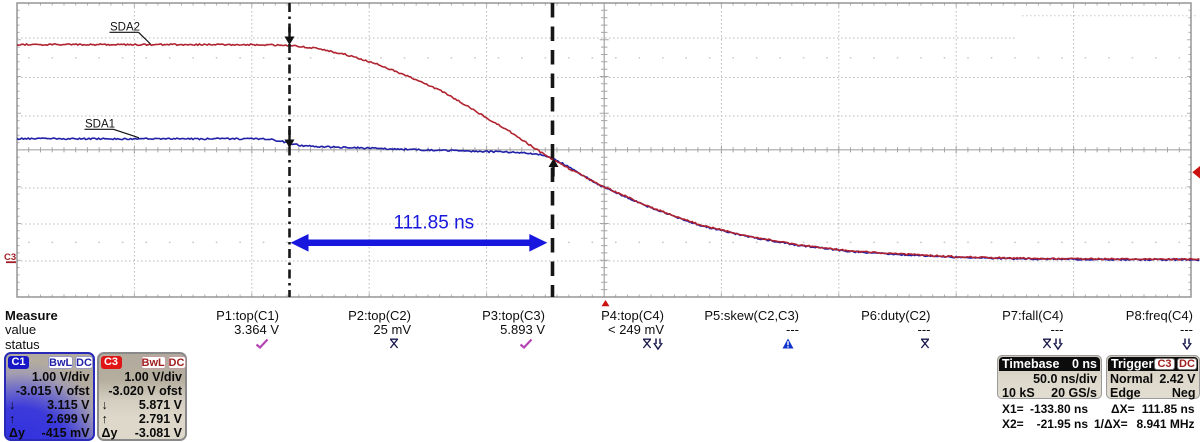 Image resolution: width=1200 pixels, height=442 pixels. What do you see at coordinates (434, 223) in the screenshot?
I see `svg-text: 111.85 ns` at bounding box center [434, 223].